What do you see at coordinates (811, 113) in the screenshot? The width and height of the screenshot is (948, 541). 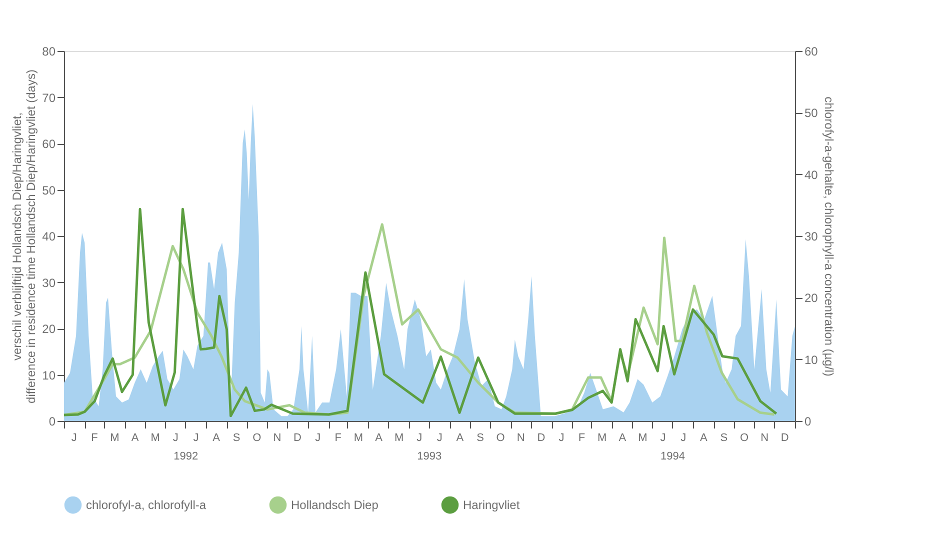 I see `y2-tick-label: 50` at bounding box center [811, 113].